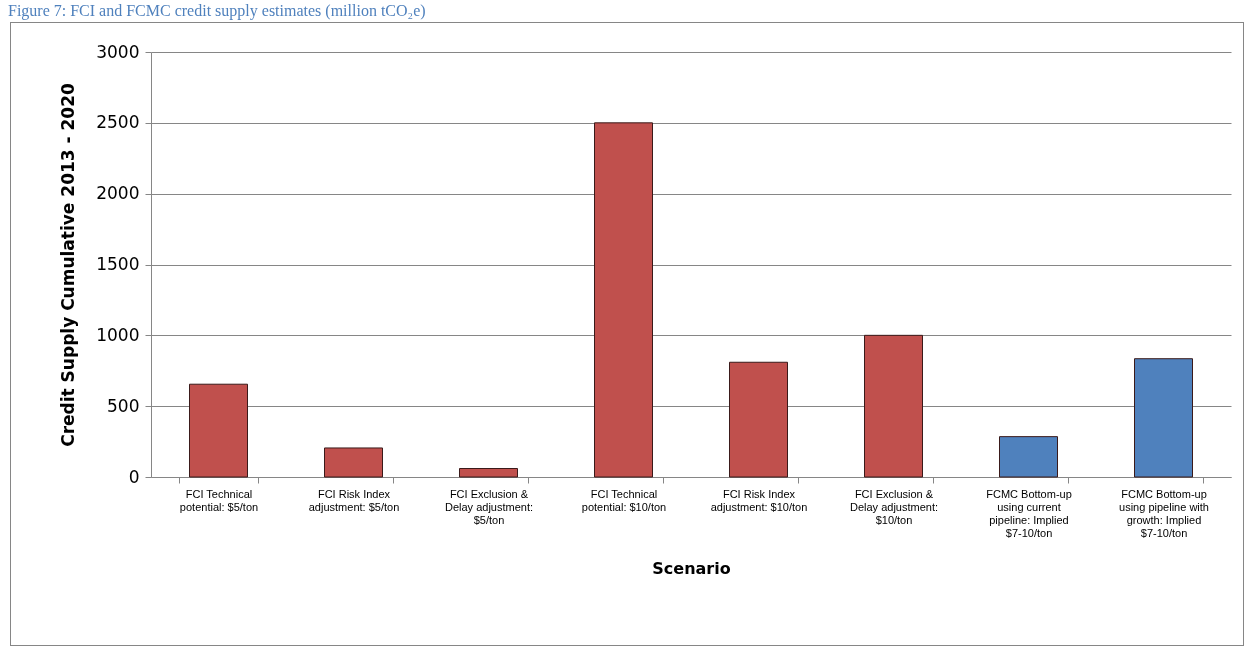 The height and width of the screenshot is (652, 1249). Describe the element at coordinates (894, 506) in the screenshot. I see `x-tick-label: FCI Exclusion & Delay adjustment: $10/ton` at that location.